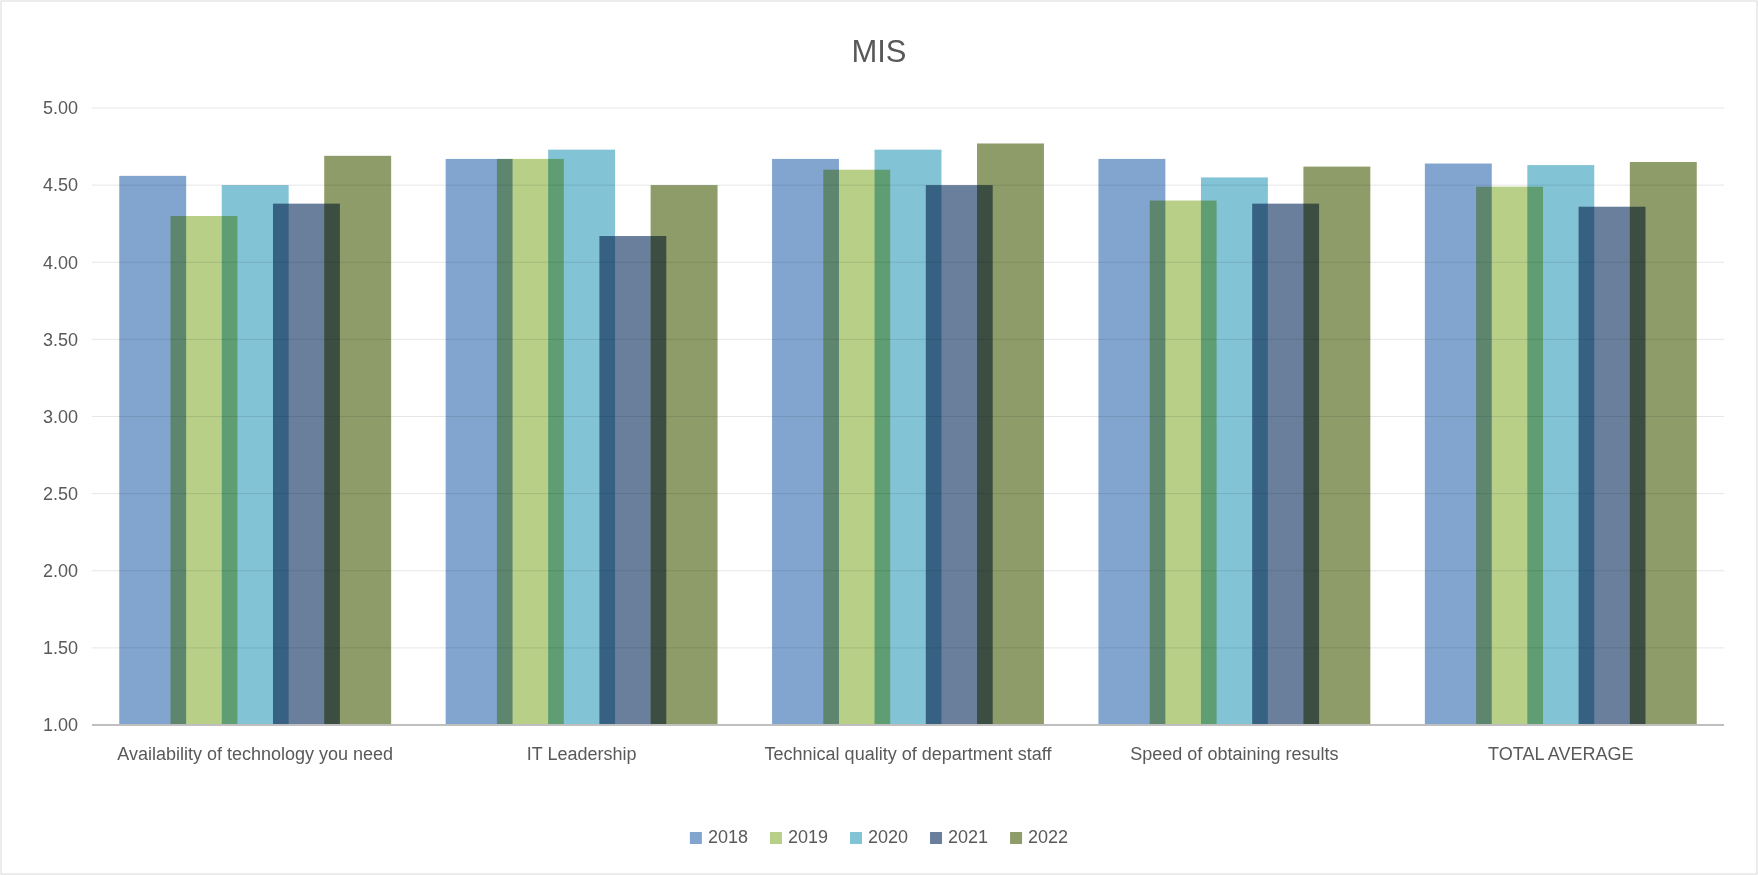  What do you see at coordinates (60, 262) in the screenshot?
I see `y-tick-label: 4.00` at bounding box center [60, 262].